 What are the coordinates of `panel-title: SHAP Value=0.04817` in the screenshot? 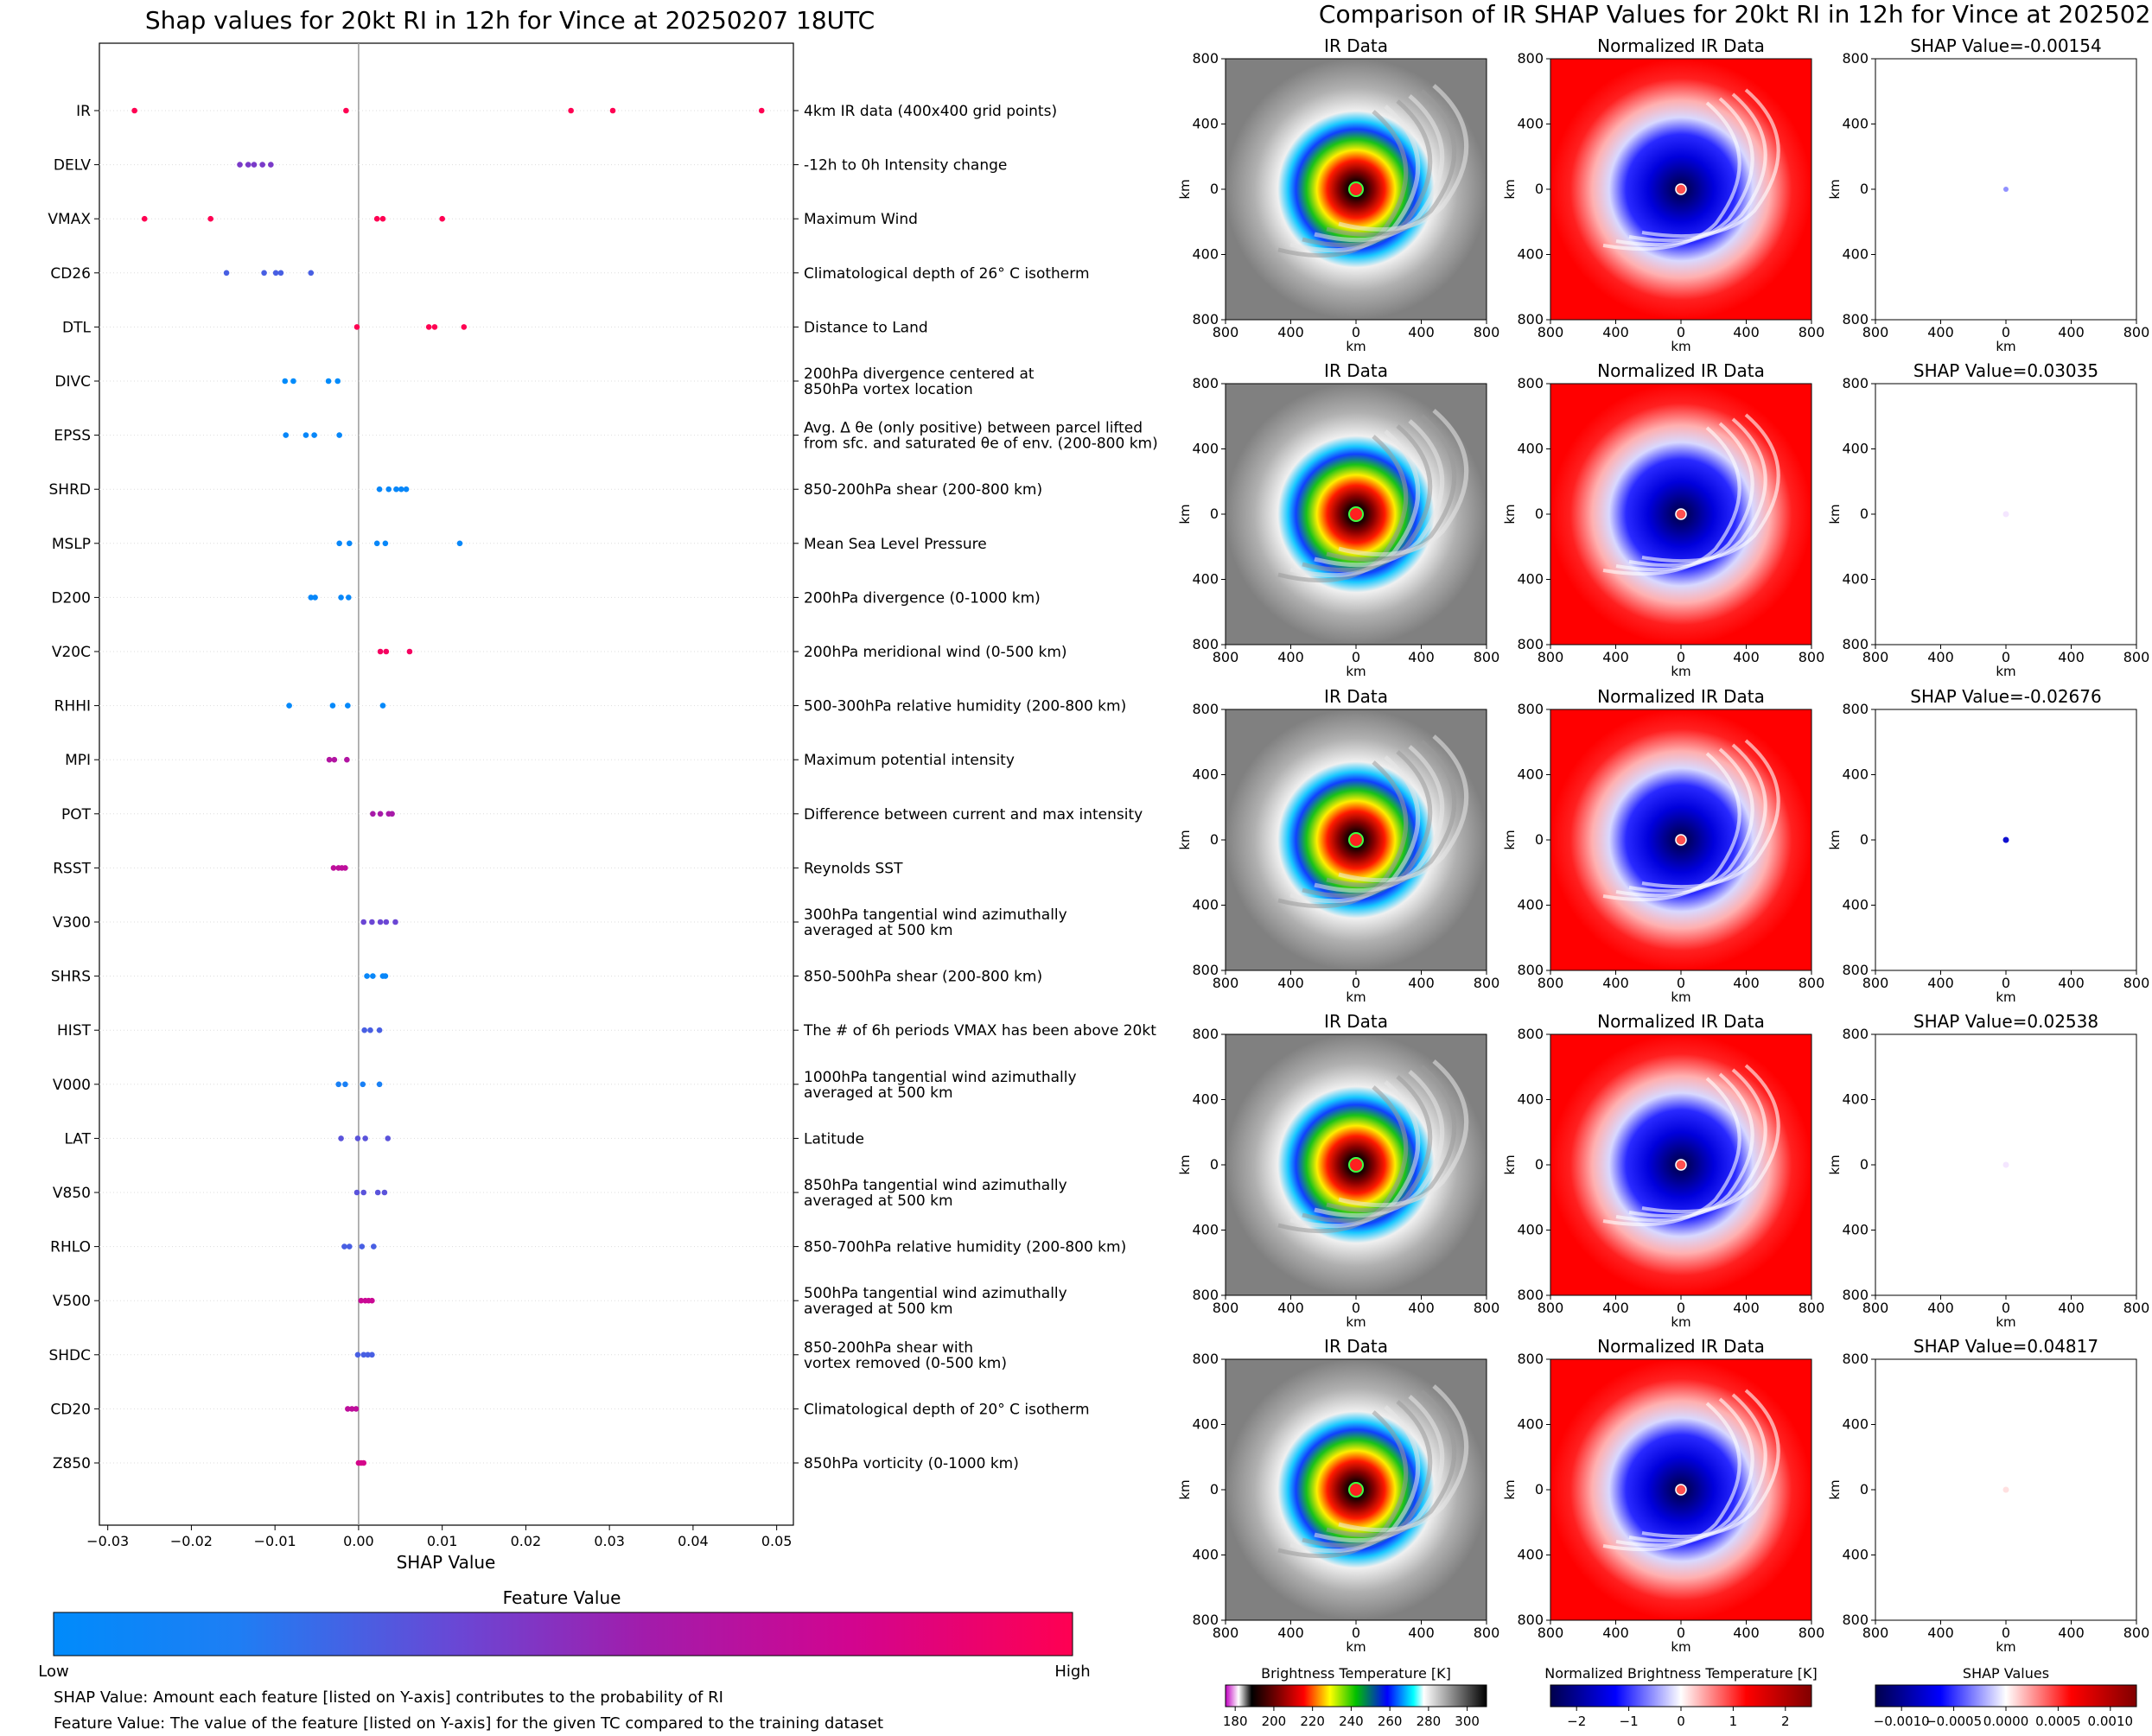 It's located at (2005, 1346).